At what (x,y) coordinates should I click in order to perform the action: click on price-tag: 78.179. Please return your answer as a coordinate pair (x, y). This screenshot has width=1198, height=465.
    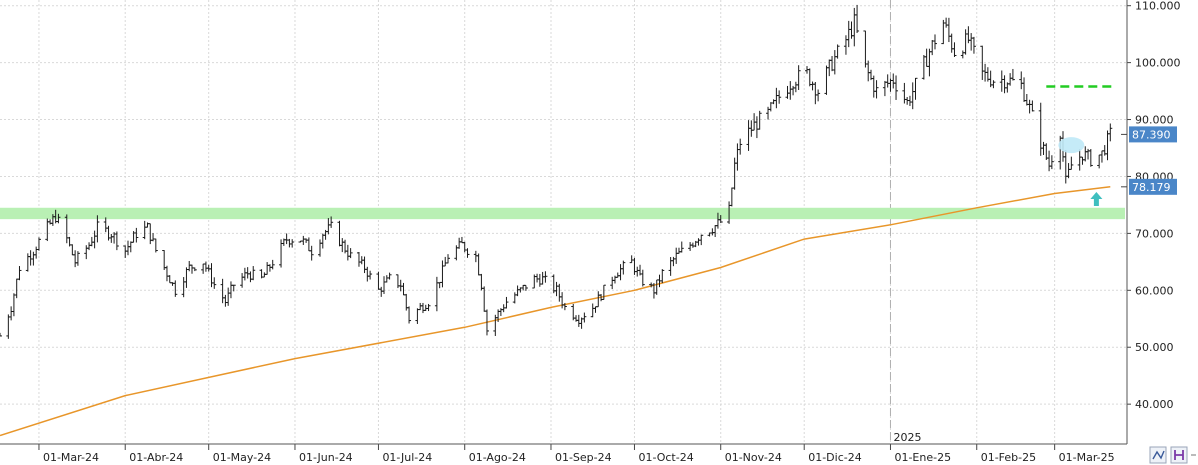
    Looking at the image, I should click on (1149, 187).